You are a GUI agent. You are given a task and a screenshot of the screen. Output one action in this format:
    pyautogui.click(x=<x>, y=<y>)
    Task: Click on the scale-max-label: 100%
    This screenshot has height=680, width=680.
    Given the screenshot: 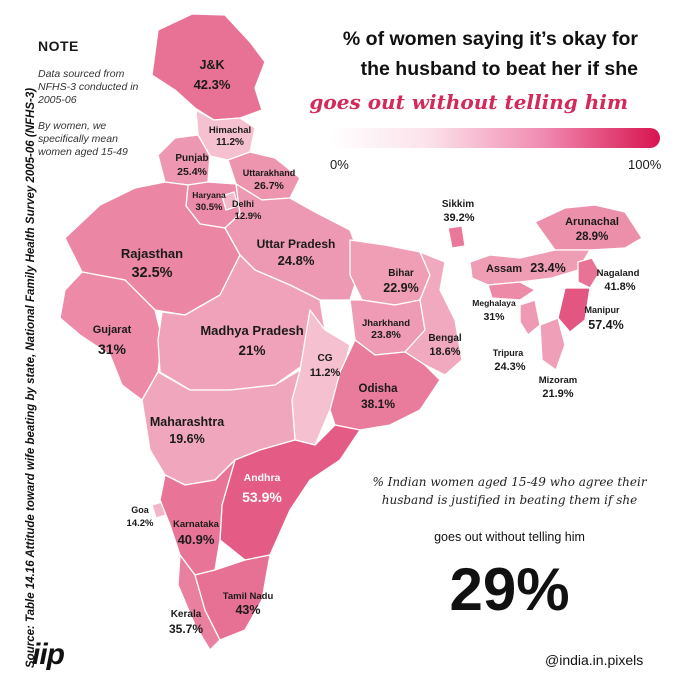 What is the action you would take?
    pyautogui.click(x=645, y=164)
    